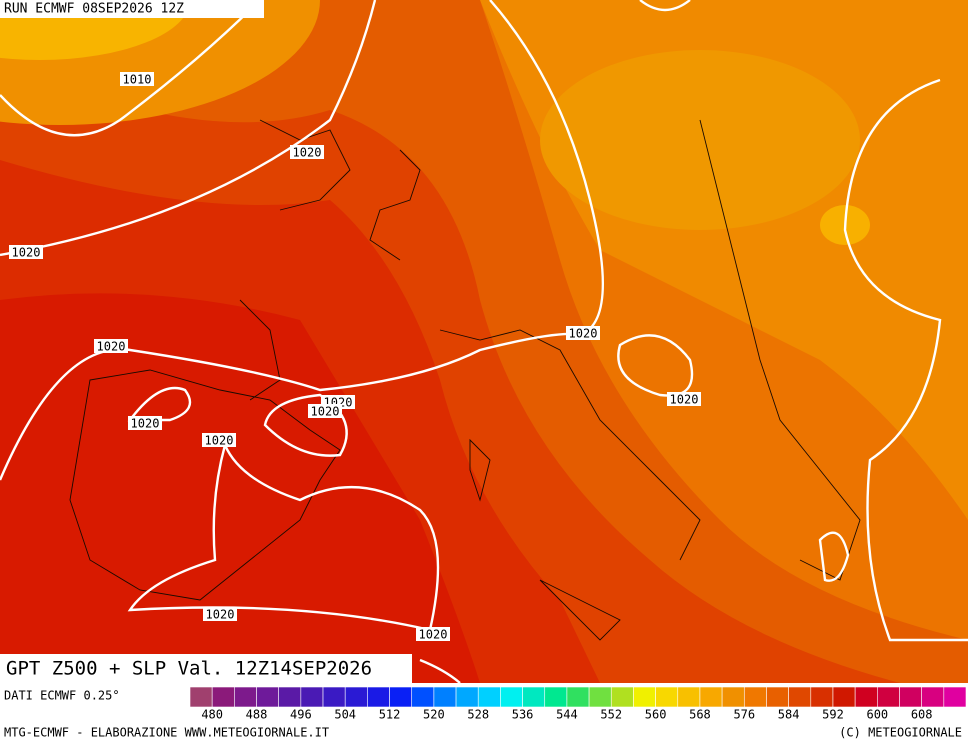 The width and height of the screenshot is (968, 749). Describe the element at coordinates (390, 715) in the screenshot. I see `colorbar-tick-label: 512` at that location.